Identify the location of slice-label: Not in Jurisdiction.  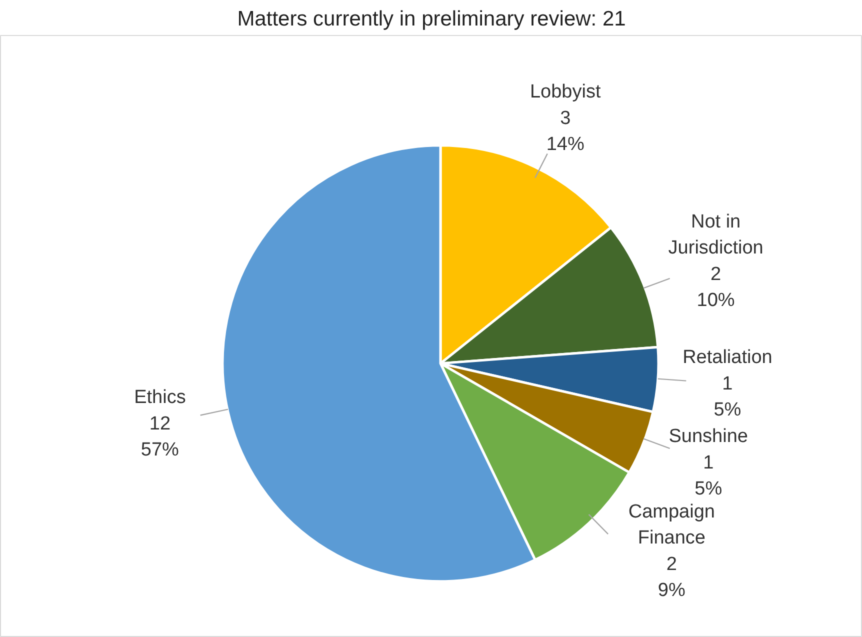
(716, 235).